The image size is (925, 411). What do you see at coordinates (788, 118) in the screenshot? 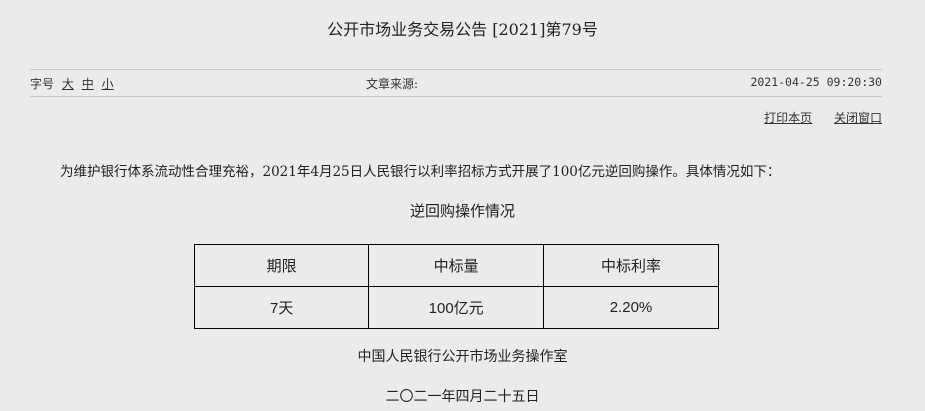
I see `print-page-link: 打印本页` at bounding box center [788, 118].